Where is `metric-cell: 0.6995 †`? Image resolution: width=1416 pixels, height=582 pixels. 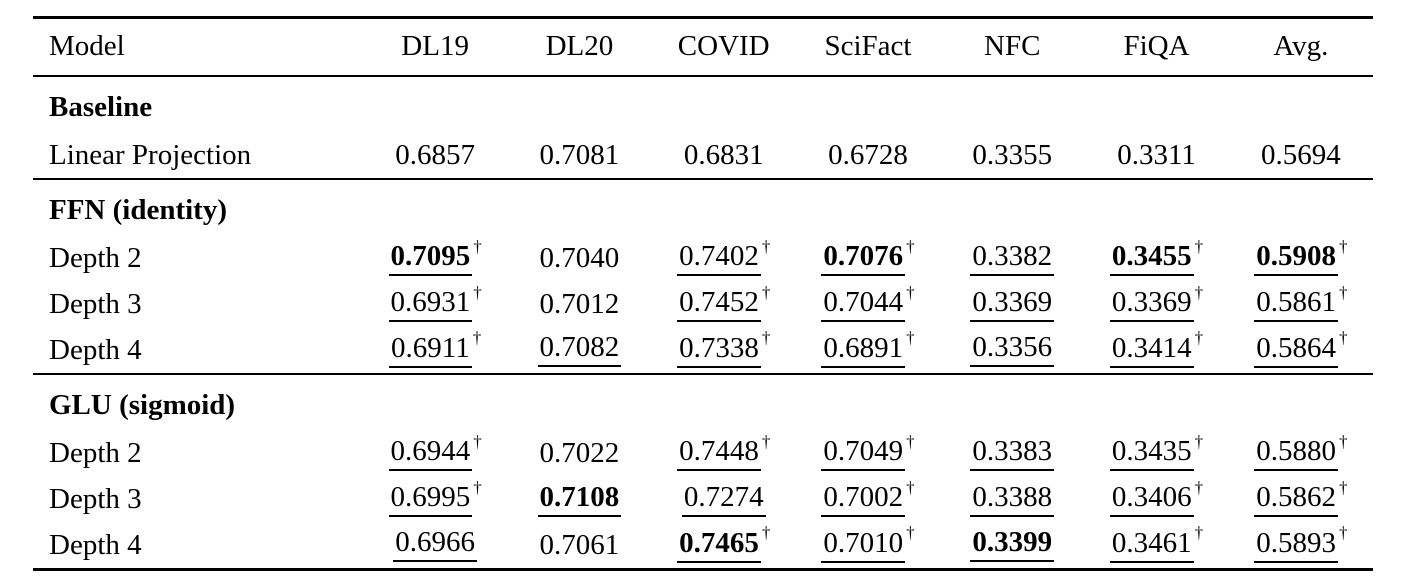 metric-cell: 0.6995 † is located at coordinates (435, 500).